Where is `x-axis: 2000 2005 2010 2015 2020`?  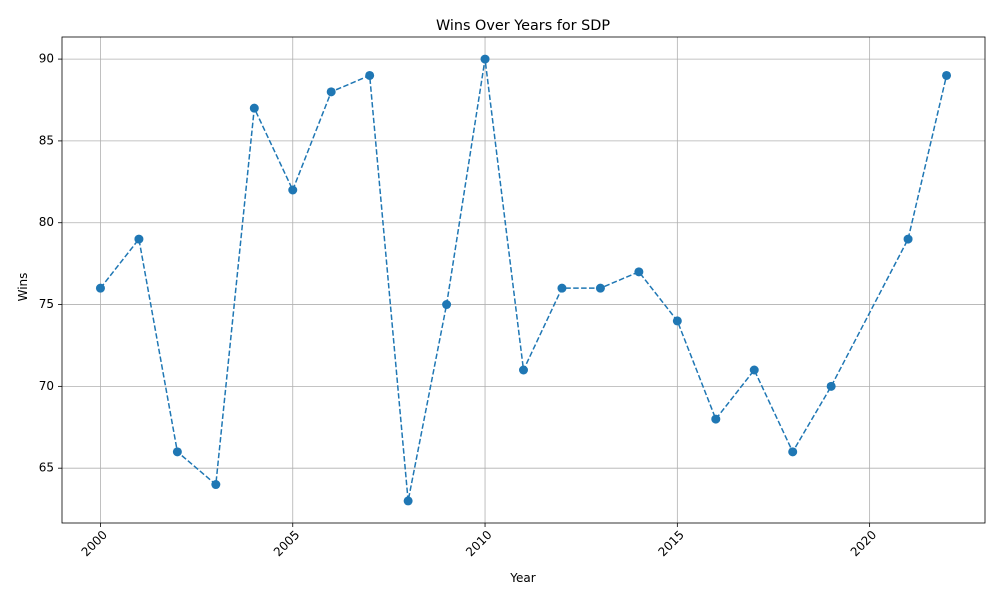
x-axis: 2000 2005 2010 2015 2020 is located at coordinates (479, 541).